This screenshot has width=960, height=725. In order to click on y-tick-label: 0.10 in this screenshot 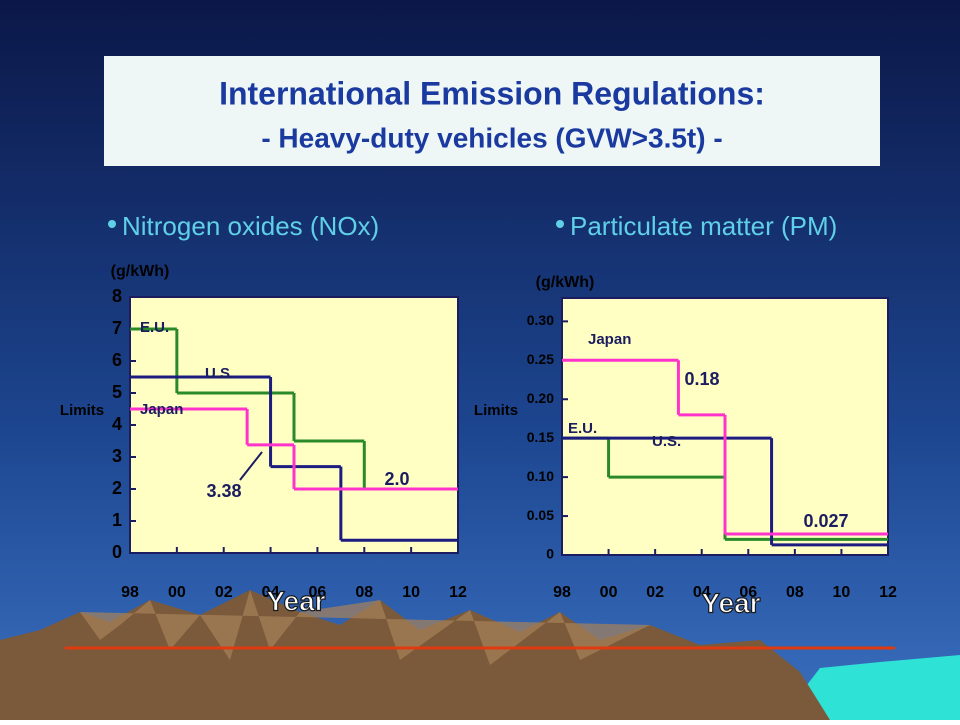, I will do `click(540, 476)`.